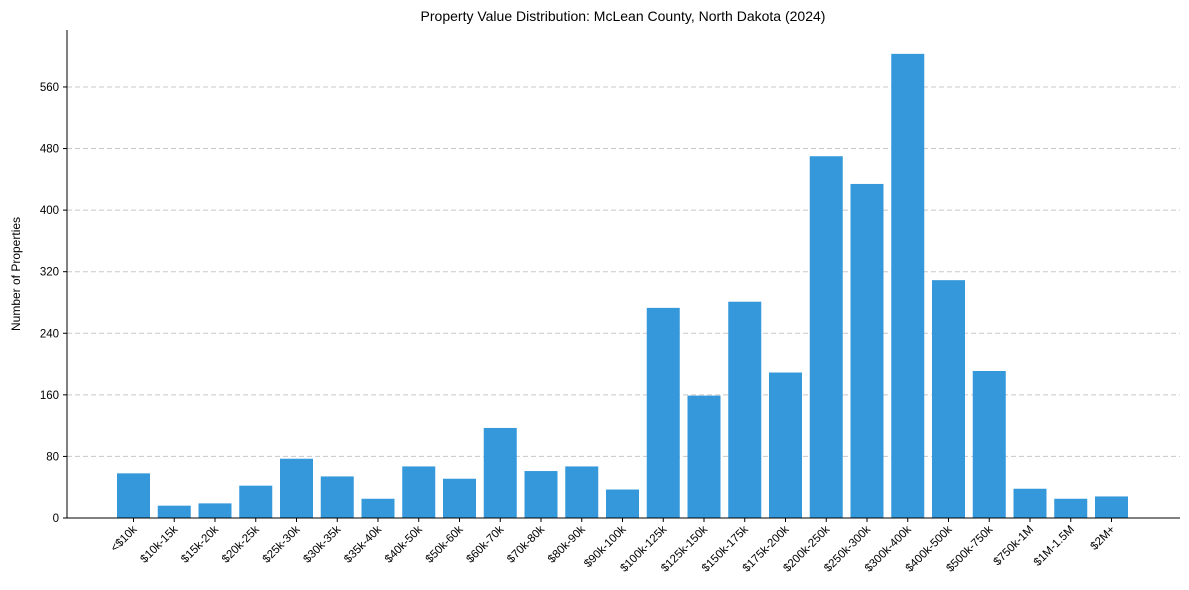 The image size is (1189, 590). What do you see at coordinates (49, 150) in the screenshot?
I see `y-tick-label: 480` at bounding box center [49, 150].